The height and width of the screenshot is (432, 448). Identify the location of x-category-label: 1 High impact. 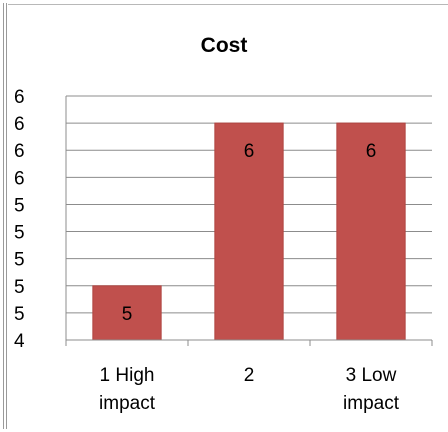
(127, 389).